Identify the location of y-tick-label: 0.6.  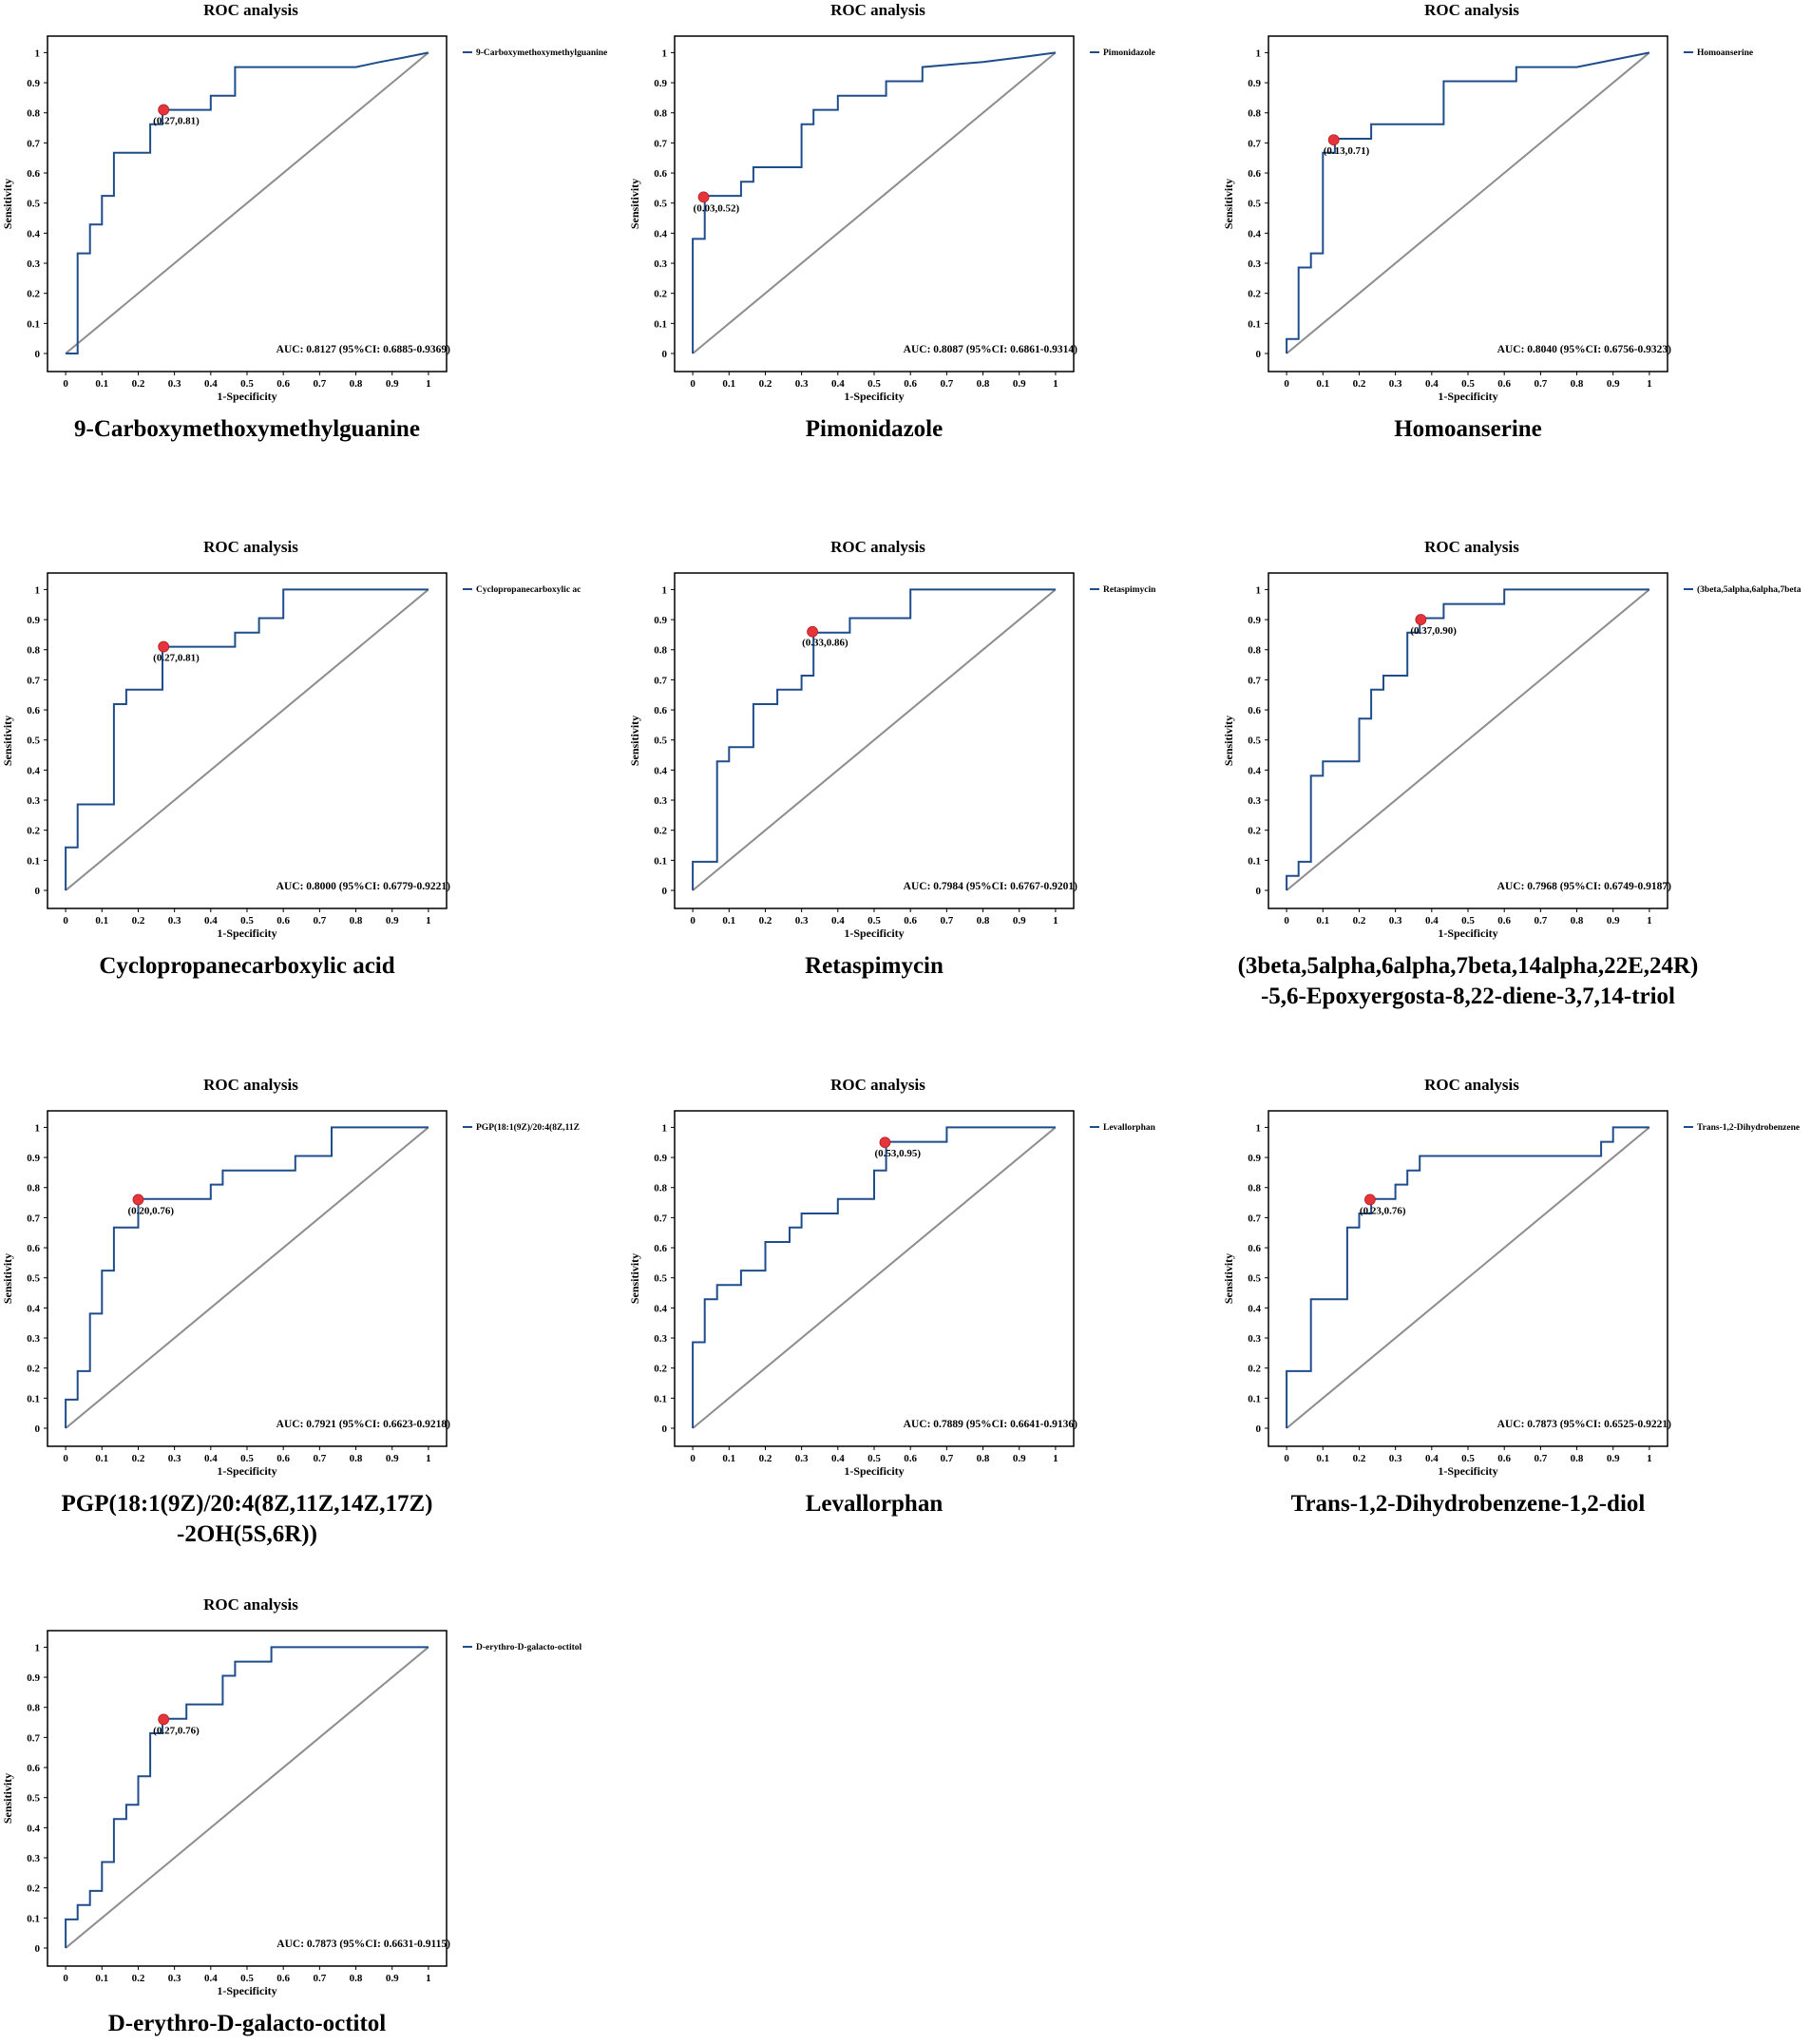
(660, 710).